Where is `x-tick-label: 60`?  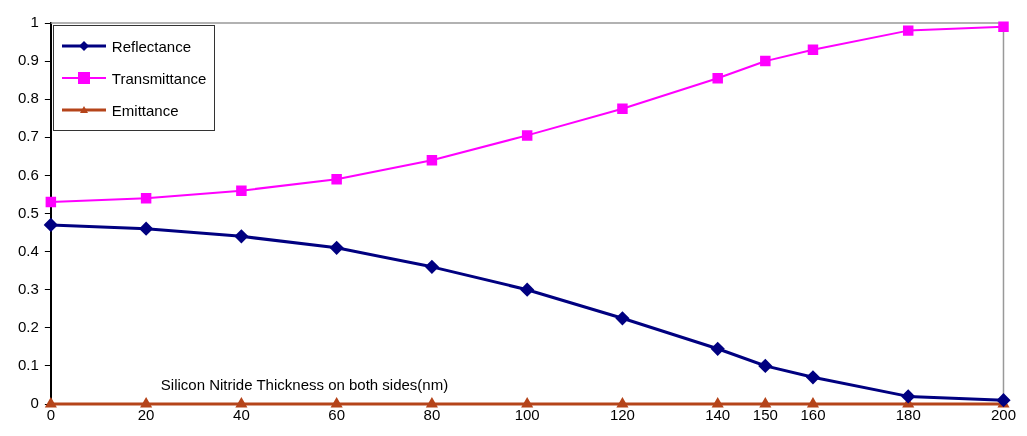 x-tick-label: 60 is located at coordinates (336, 415).